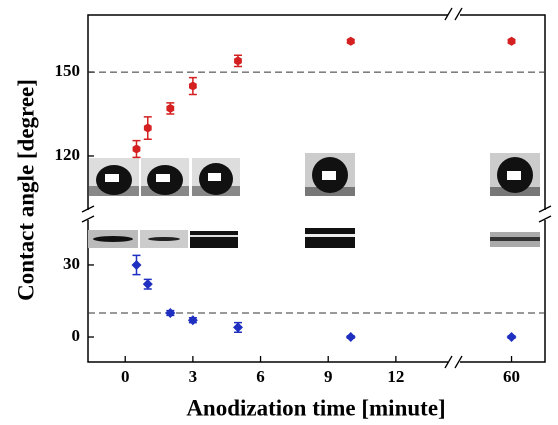 The width and height of the screenshot is (558, 425). I want to click on y-tick-label: 150, so click(68, 70).